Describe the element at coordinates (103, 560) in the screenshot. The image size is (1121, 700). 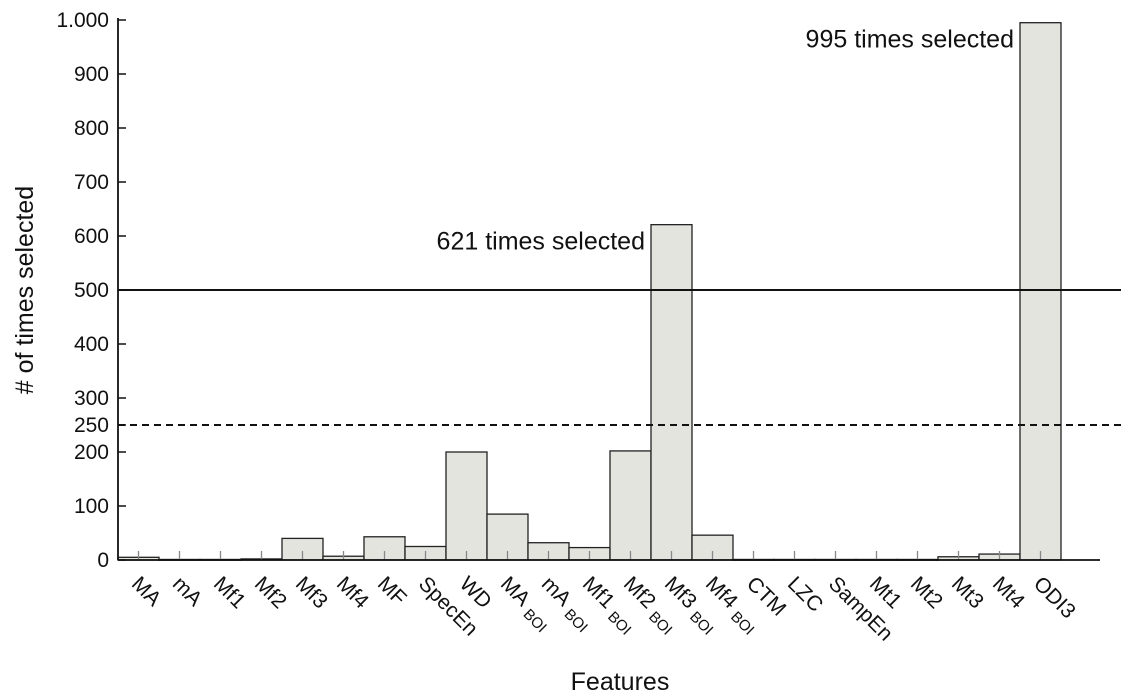
I see `y-tick-label: 0` at that location.